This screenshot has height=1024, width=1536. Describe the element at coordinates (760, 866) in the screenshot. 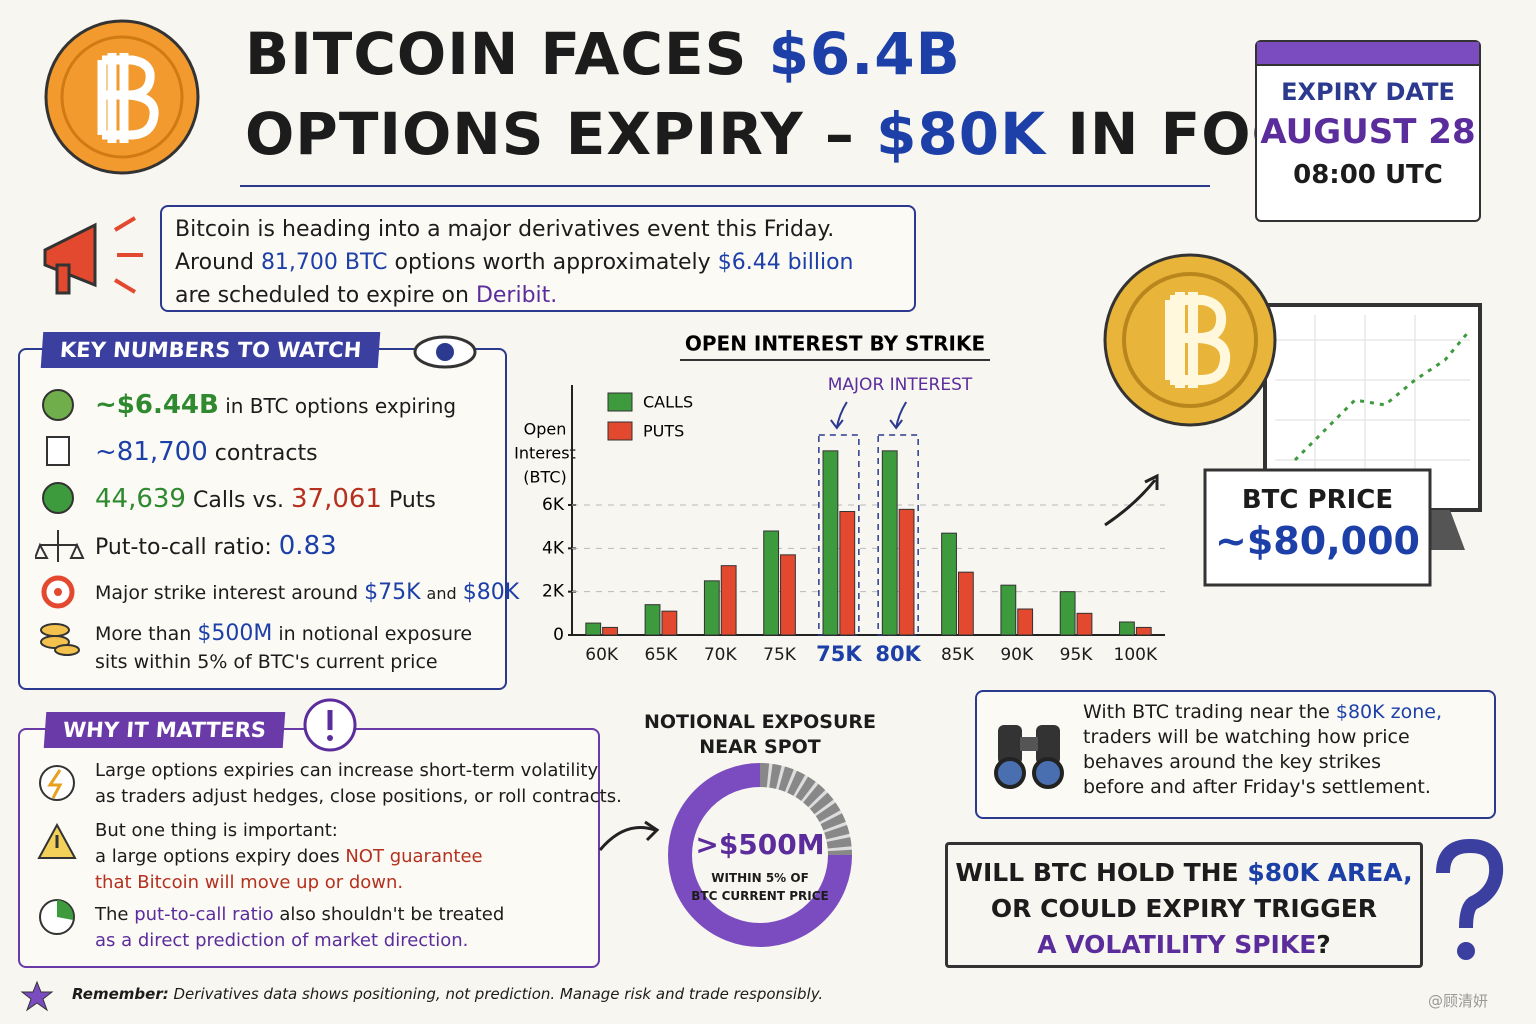

I see `exposure-center: >$500M WITHIN 5% OF BTC CURRENT PRICE` at that location.